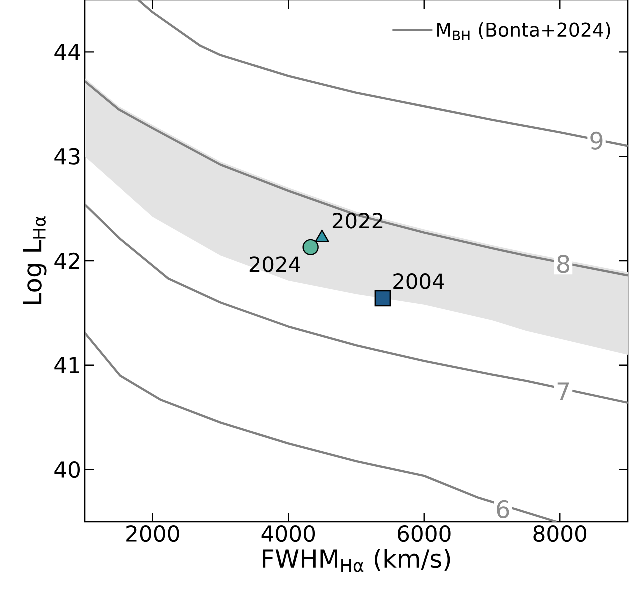 This screenshot has height=597, width=630. I want to click on y-tick-label: 43, so click(67, 156).